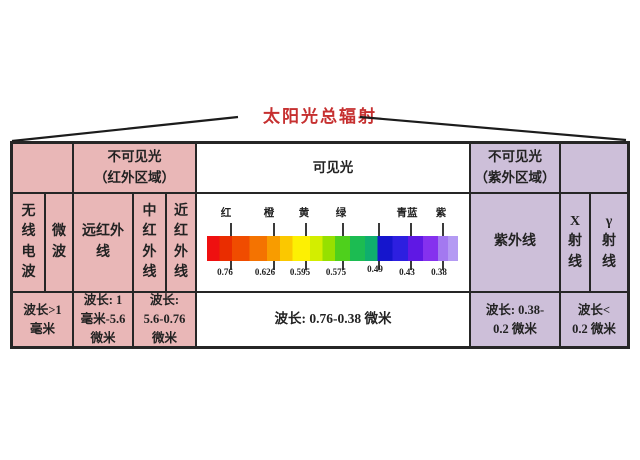  Describe the element at coordinates (226, 213) in the screenshot. I see `spectrum-label-red: 红` at that location.